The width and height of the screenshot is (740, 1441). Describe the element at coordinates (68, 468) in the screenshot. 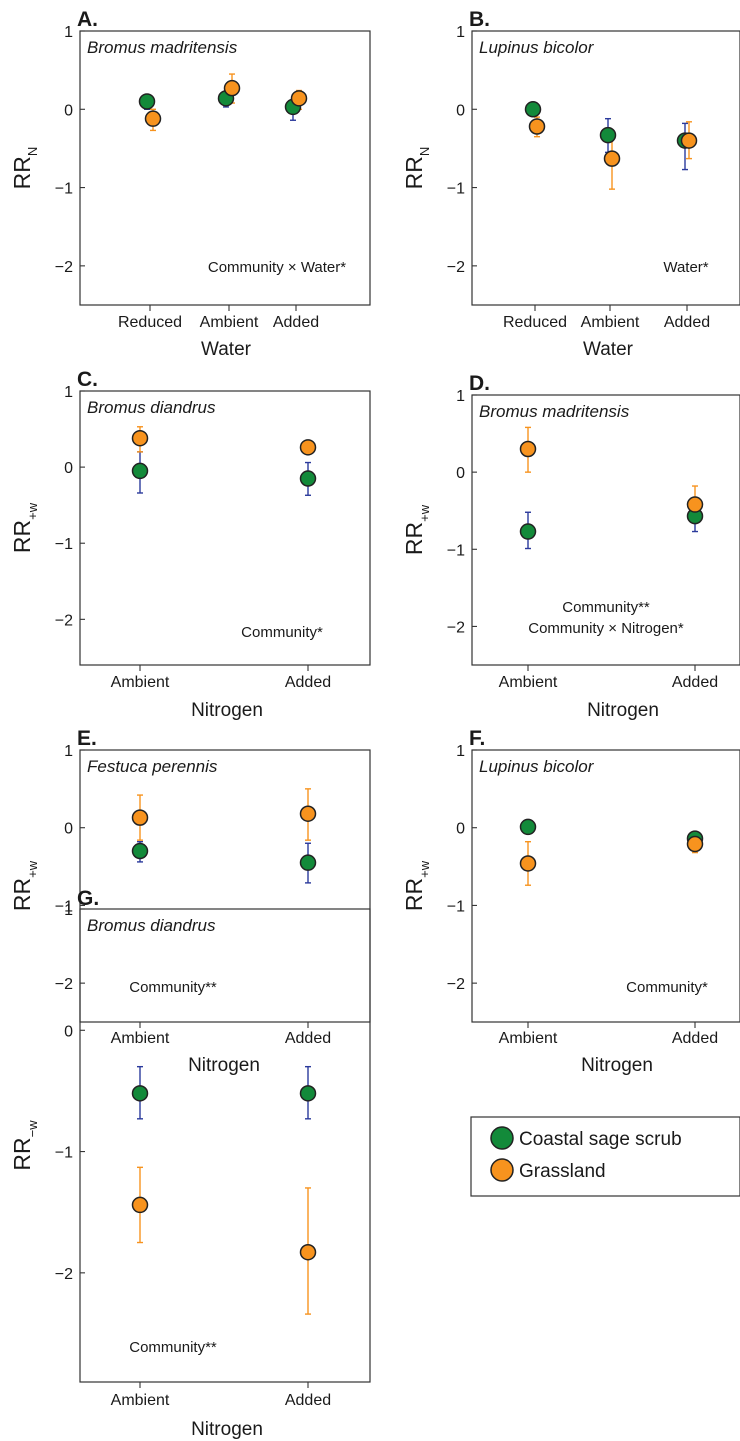

I see `panel-c-ytick-label: 0` at that location.